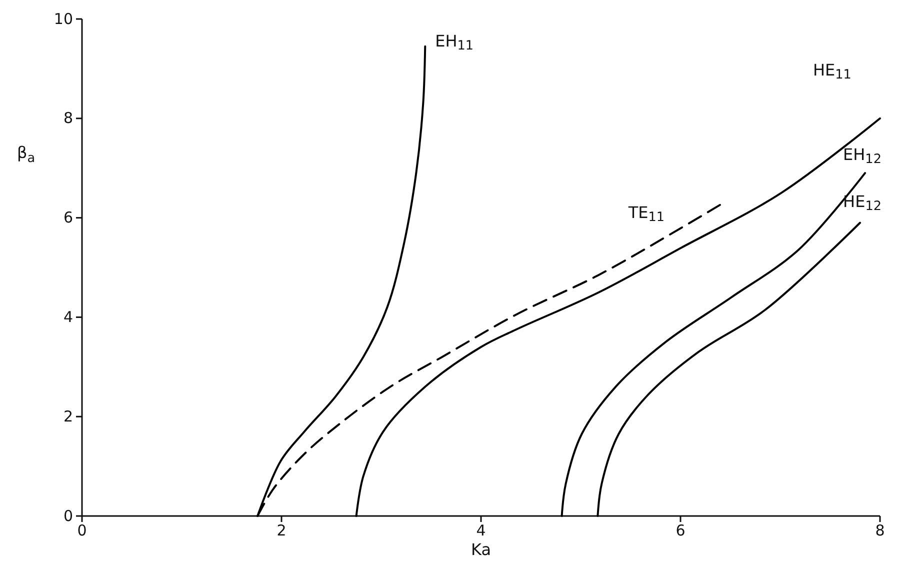 The width and height of the screenshot is (906, 585). What do you see at coordinates (68, 416) in the screenshot?
I see `y-tick-label: 2` at bounding box center [68, 416].